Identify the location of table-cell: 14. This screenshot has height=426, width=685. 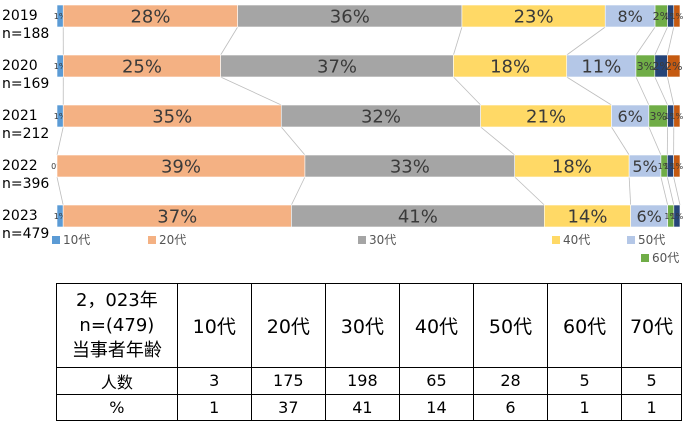
(436, 407).